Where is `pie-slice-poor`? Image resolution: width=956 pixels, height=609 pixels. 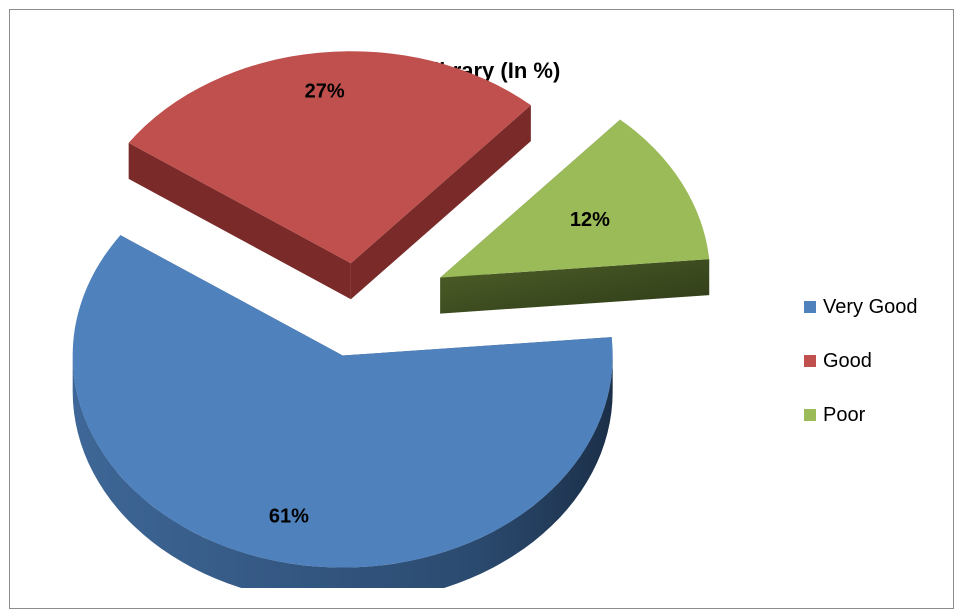
pie-slice-poor is located at coordinates (575, 216).